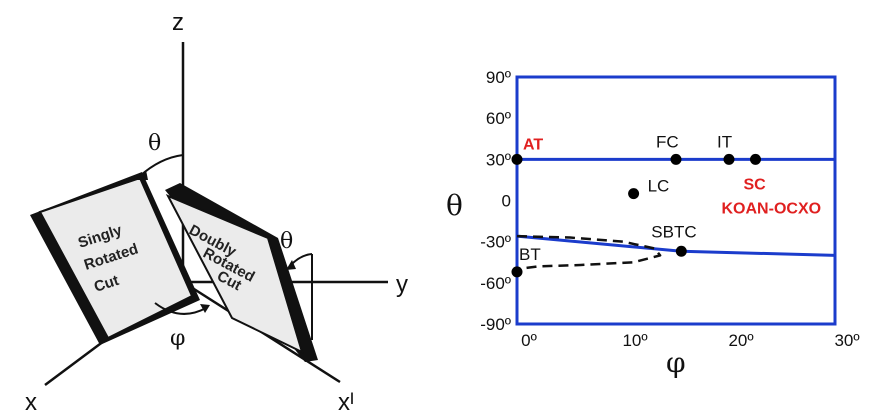 Image resolution: width=878 pixels, height=417 pixels. I want to click on point-it, so click(729, 159).